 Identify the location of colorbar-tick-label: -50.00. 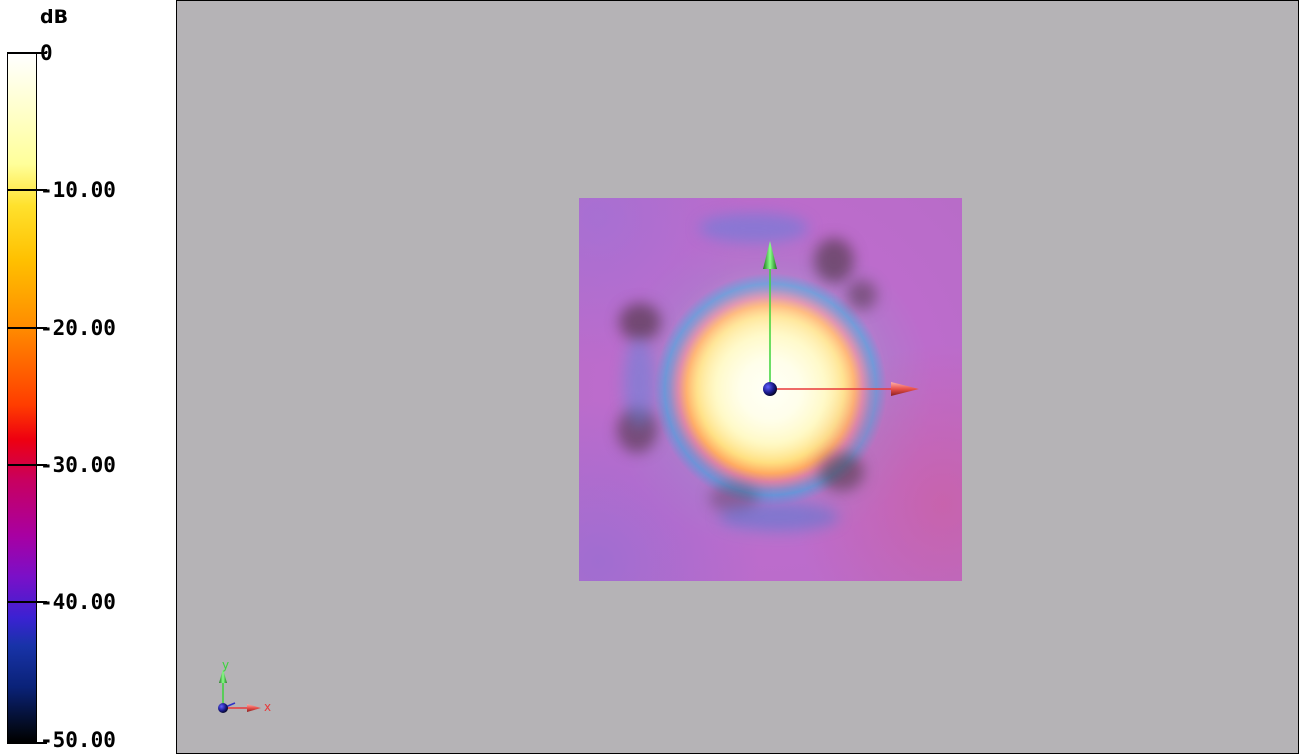
(78, 740).